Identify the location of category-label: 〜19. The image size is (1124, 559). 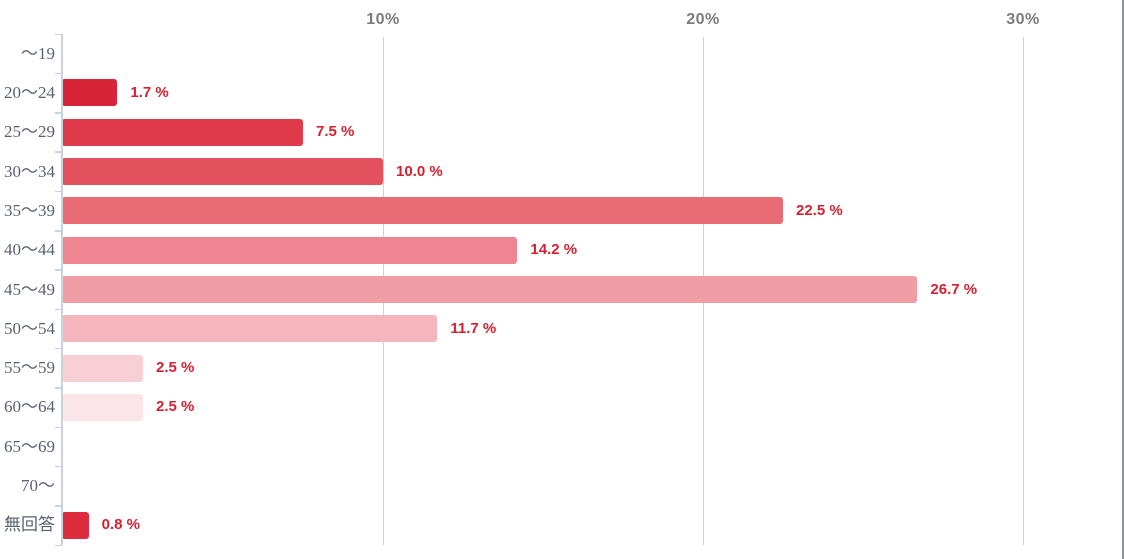
(38, 53).